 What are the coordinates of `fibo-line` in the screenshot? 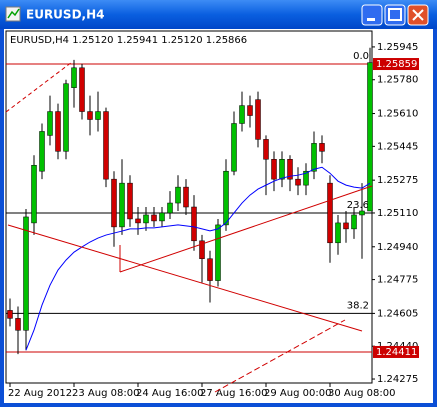 It's located at (280, 356).